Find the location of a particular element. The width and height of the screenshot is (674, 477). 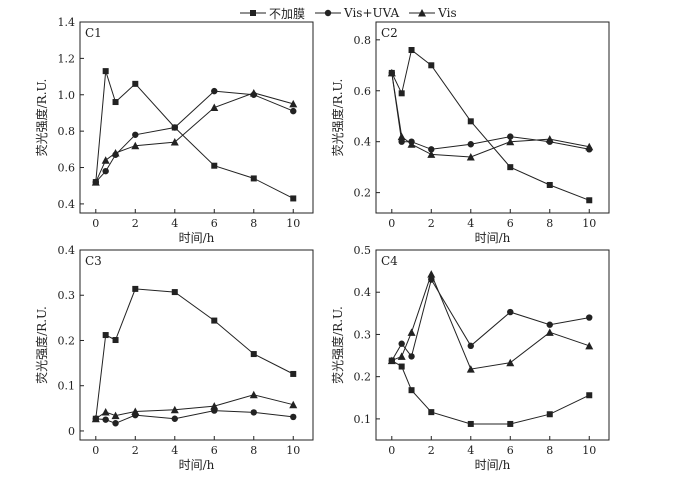

series-vis-uva-c1 is located at coordinates (194, 136).